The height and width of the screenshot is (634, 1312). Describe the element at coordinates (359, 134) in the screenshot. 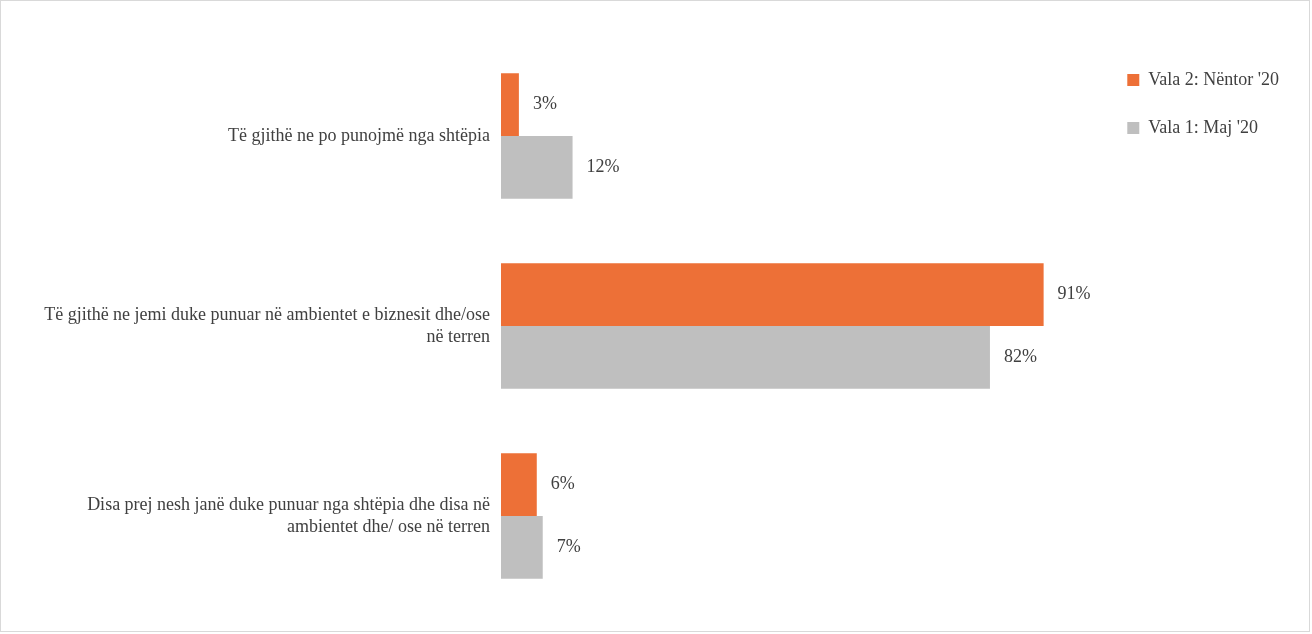

I see `y-tick-label: Të gjithë ne po punojmë nga shtëpia` at that location.